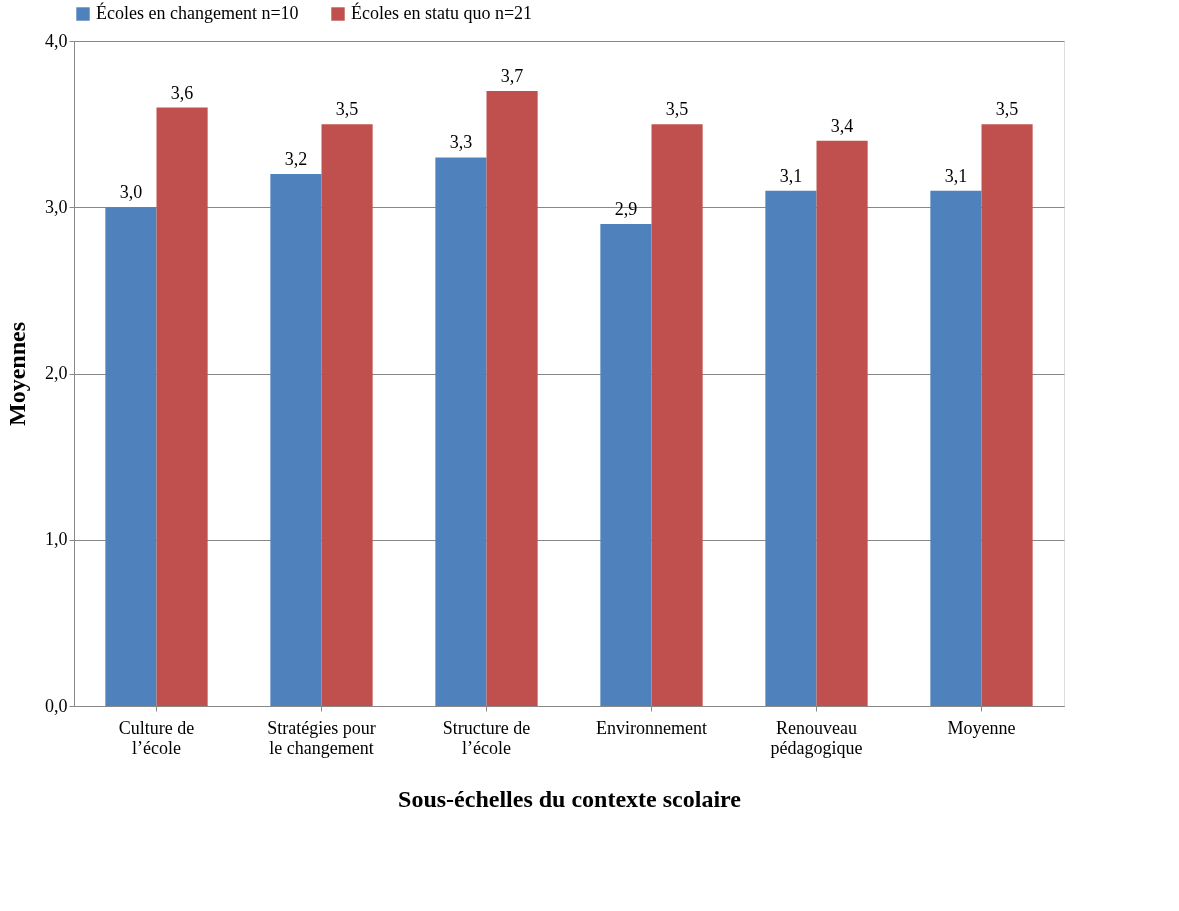  What do you see at coordinates (56, 40) in the screenshot?
I see `y-tick-label: 4,0` at bounding box center [56, 40].